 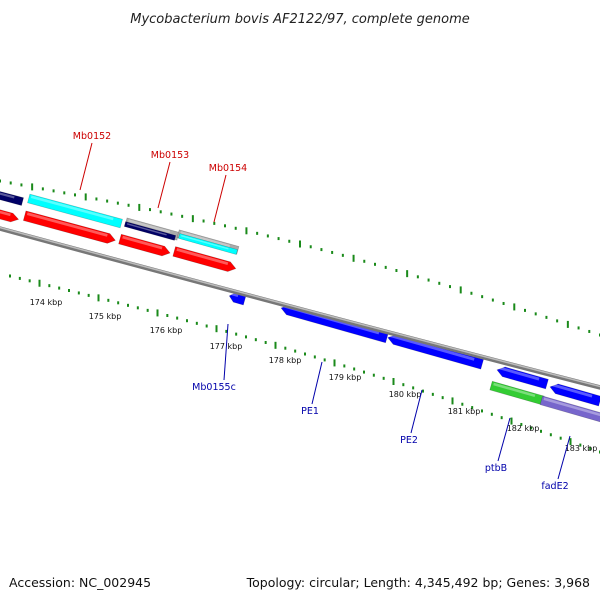 I want to click on gene-label-fadE2: fadE2, so click(x=554, y=486).